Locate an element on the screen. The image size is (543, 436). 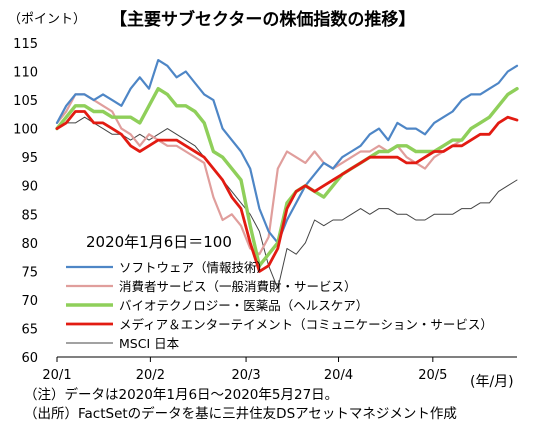
x-tick-label: 20/1 is located at coordinates (56, 375).